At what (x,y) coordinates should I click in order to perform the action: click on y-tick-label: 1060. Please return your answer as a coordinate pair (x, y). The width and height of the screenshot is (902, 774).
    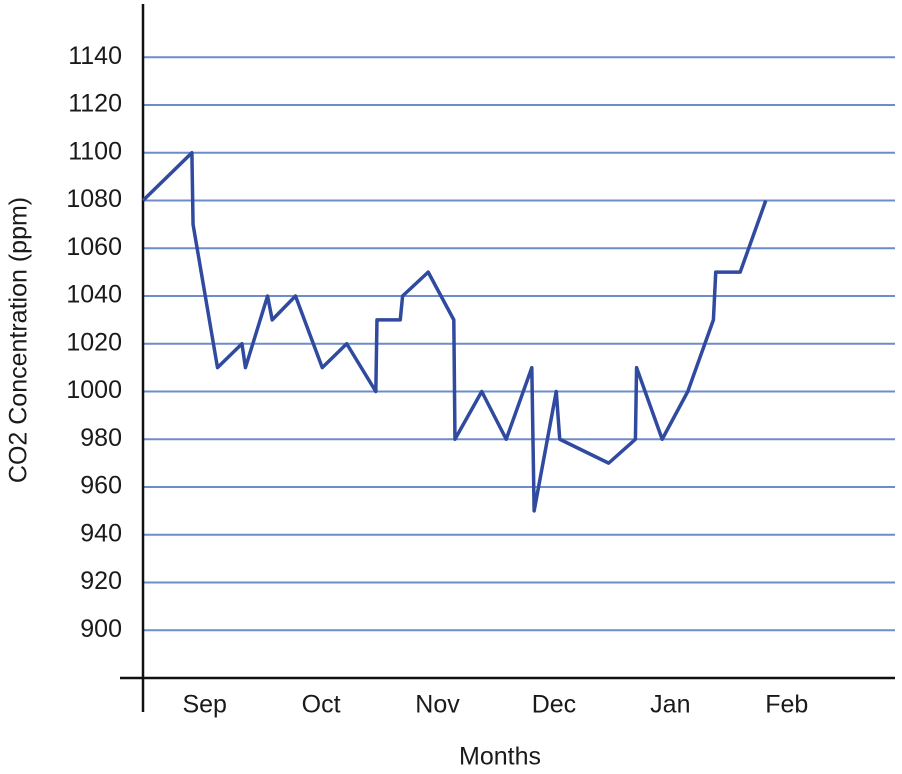
    Looking at the image, I should click on (94, 247).